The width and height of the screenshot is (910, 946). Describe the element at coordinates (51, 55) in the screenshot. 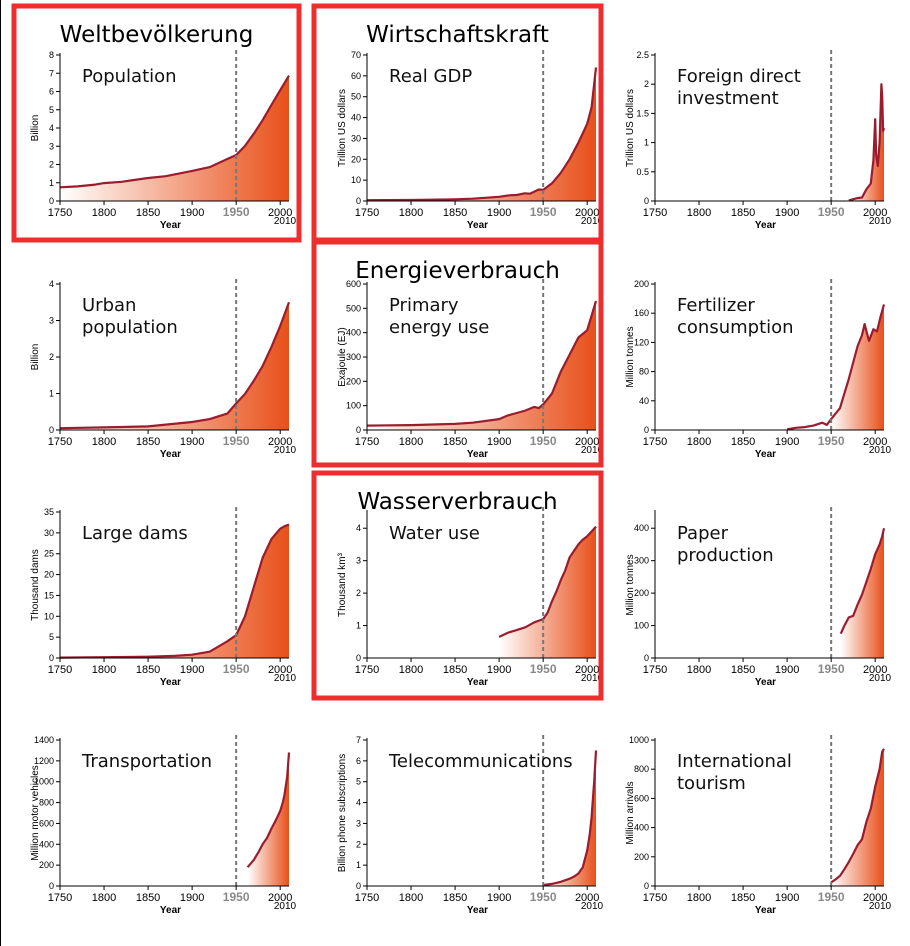

I see `y-tick-label: 8` at that location.